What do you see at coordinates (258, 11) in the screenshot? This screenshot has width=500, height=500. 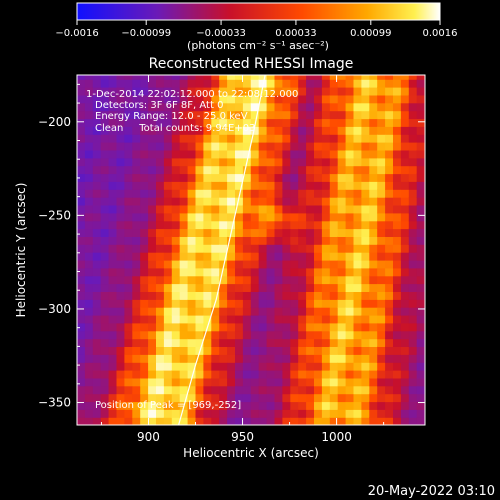 I see `colorbar-gradient` at bounding box center [258, 11].